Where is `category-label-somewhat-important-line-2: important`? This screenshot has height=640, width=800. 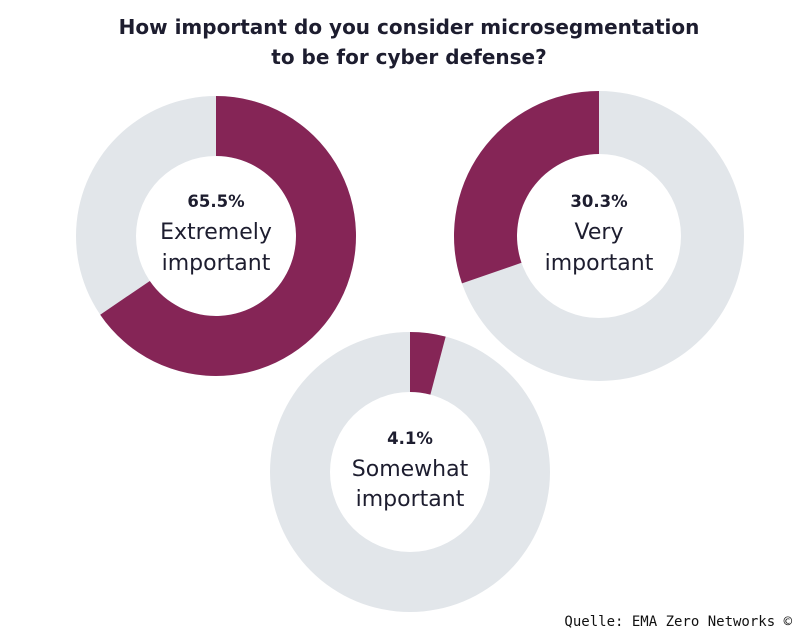 category-label-somewhat-important-line-2: important is located at coordinates (410, 499).